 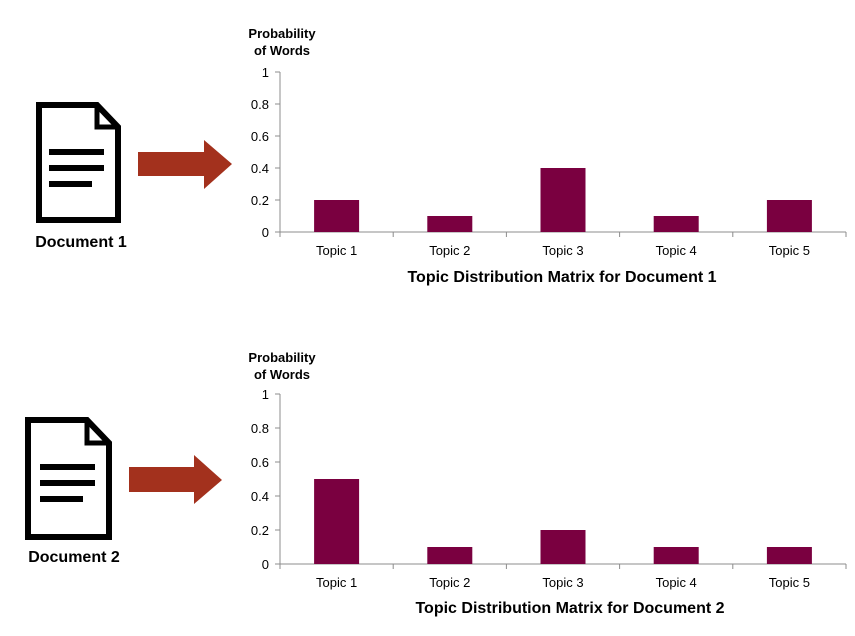 I want to click on document-1-icon, so click(x=78, y=162).